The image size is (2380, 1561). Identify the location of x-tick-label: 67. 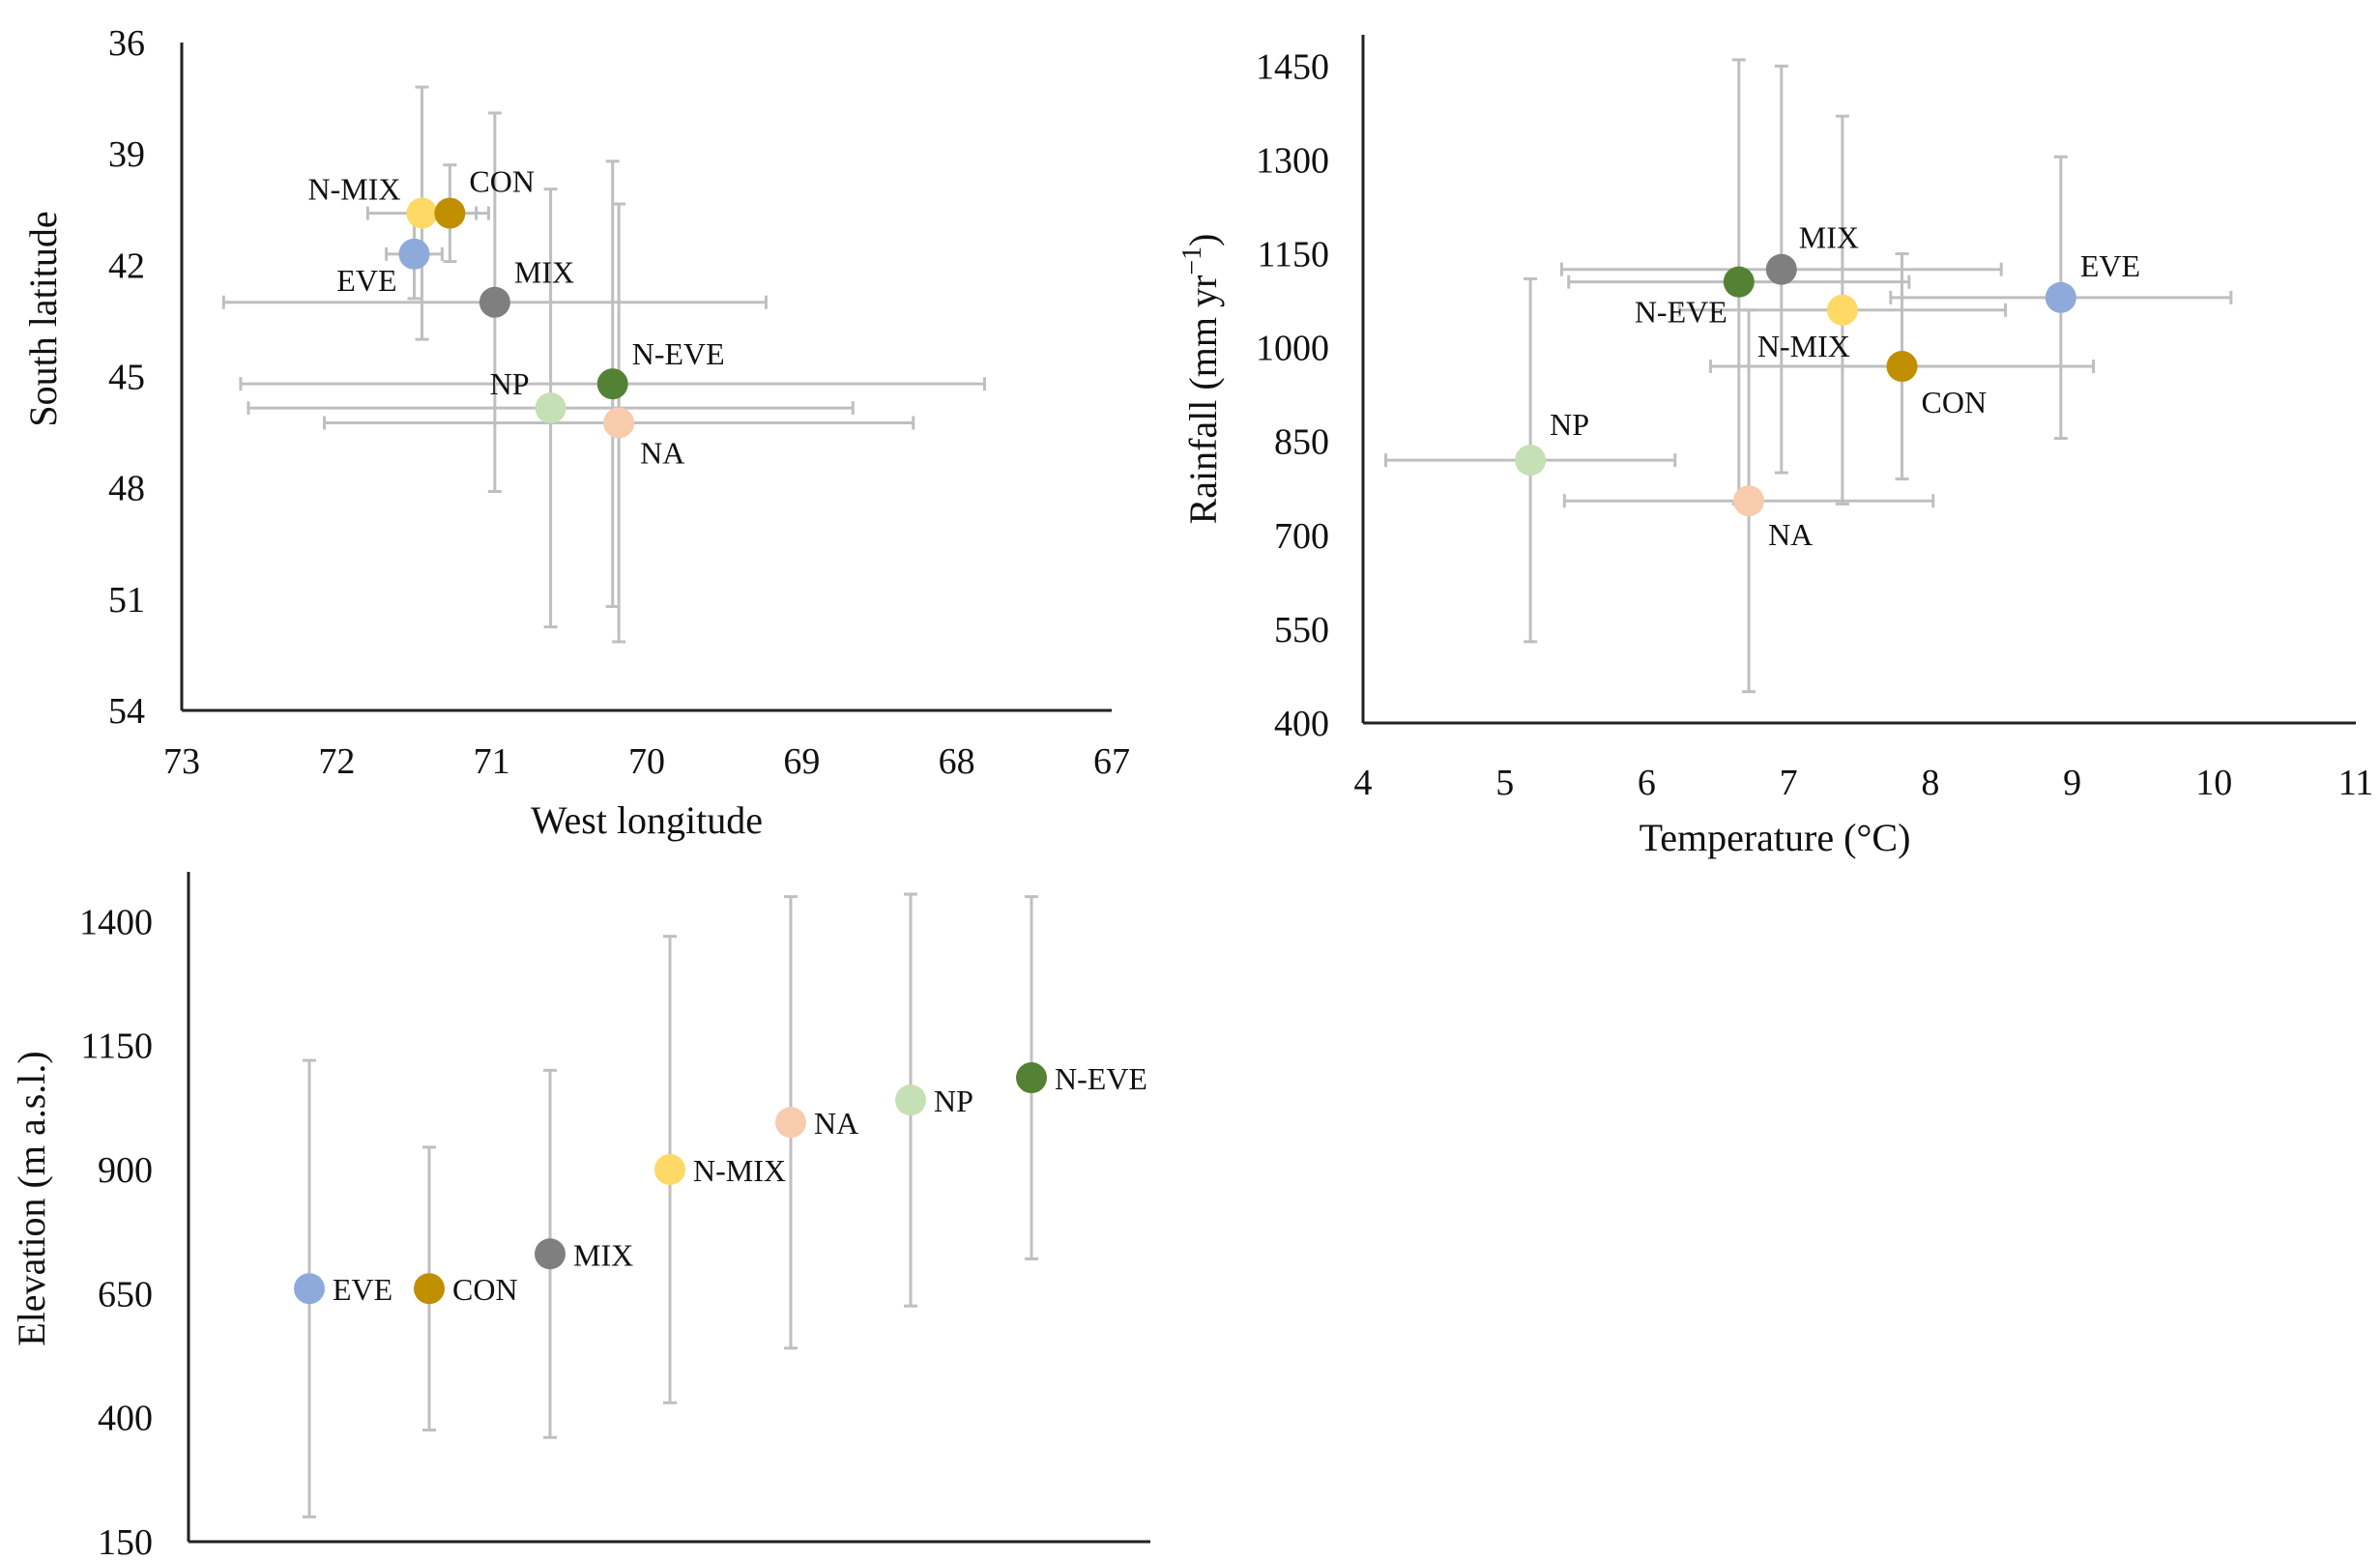
(1112, 762).